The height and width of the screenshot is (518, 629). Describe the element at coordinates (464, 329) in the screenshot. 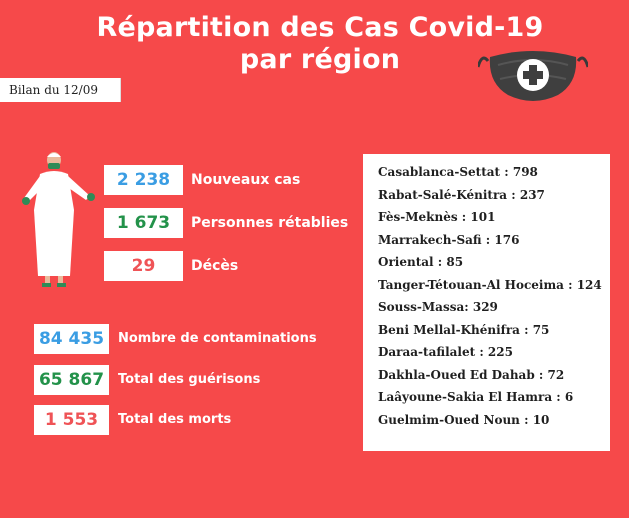

I see `list-item: Beni Mellal-Khénifra : 75` at that location.